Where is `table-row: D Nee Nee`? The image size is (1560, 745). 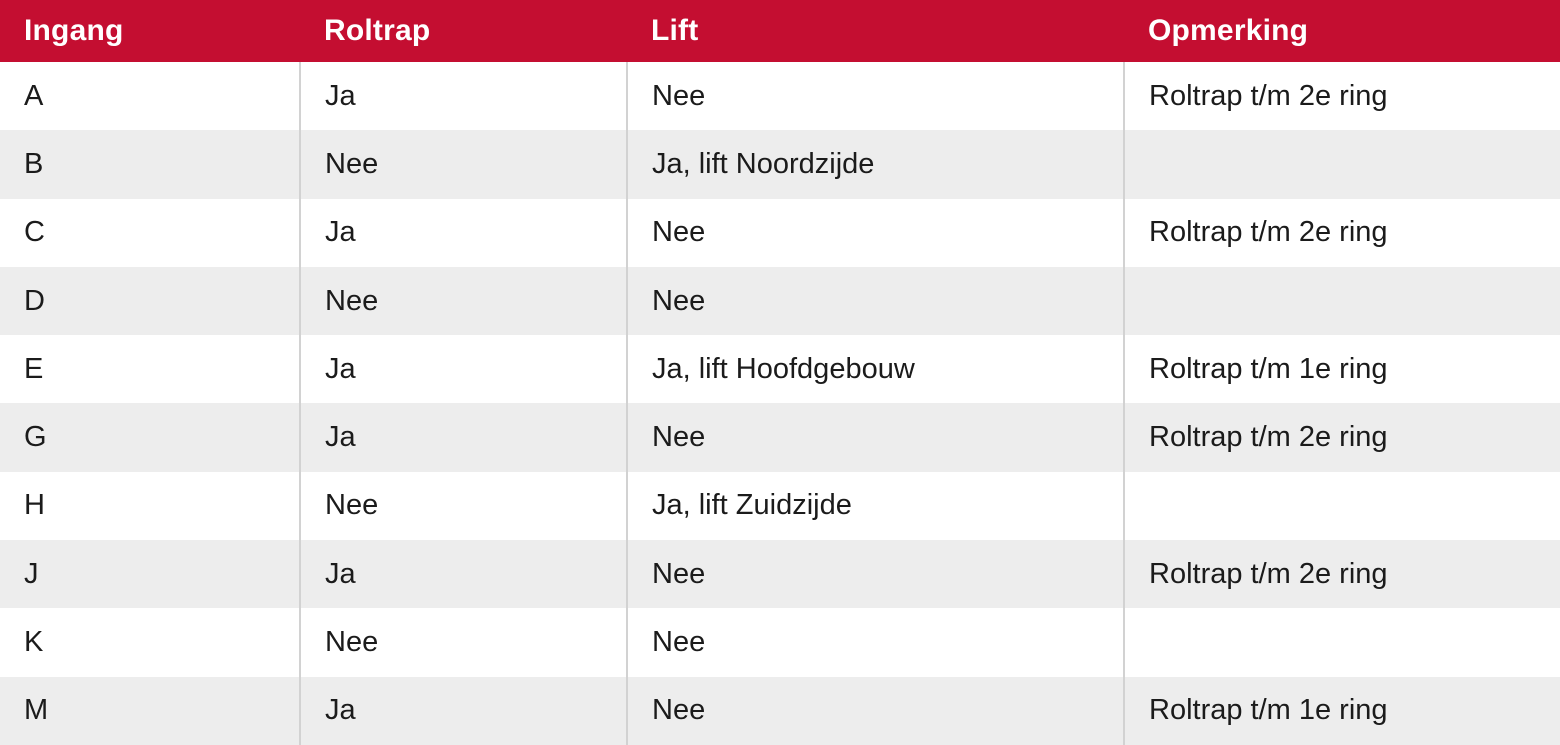 table-row: D Nee Nee is located at coordinates (780, 301).